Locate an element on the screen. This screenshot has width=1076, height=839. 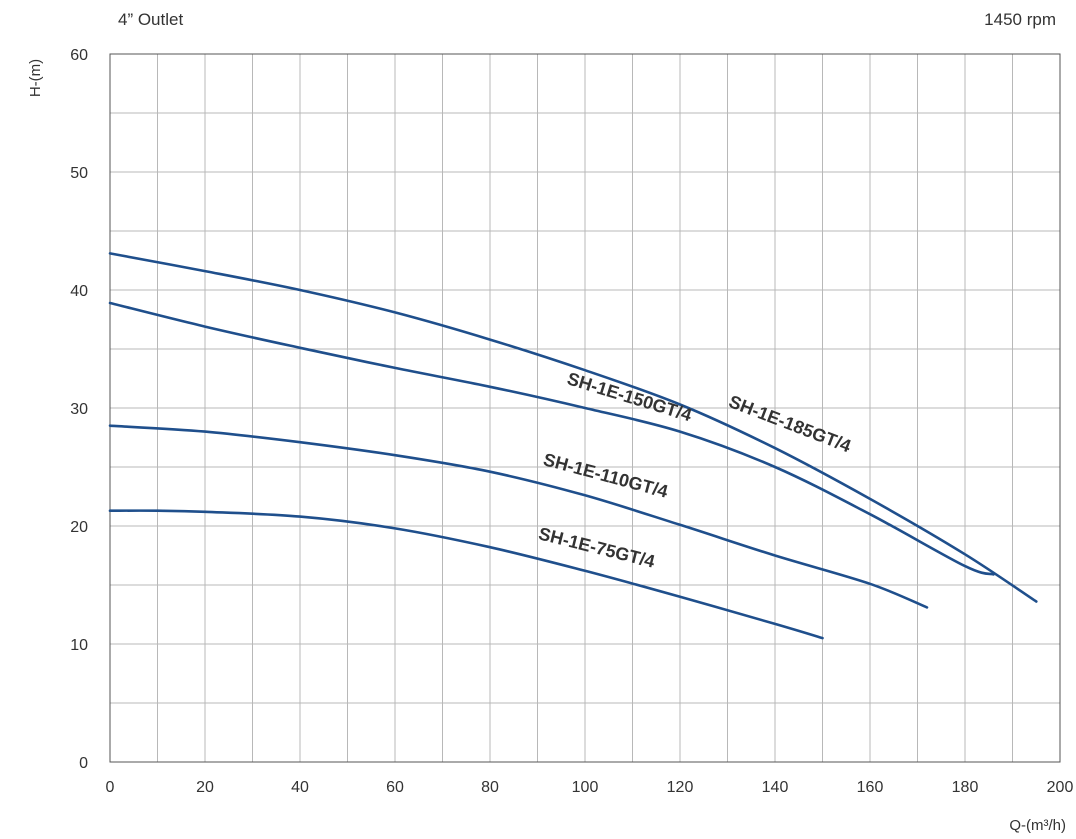
outlet-size-label: 4” Outlet is located at coordinates (151, 19).